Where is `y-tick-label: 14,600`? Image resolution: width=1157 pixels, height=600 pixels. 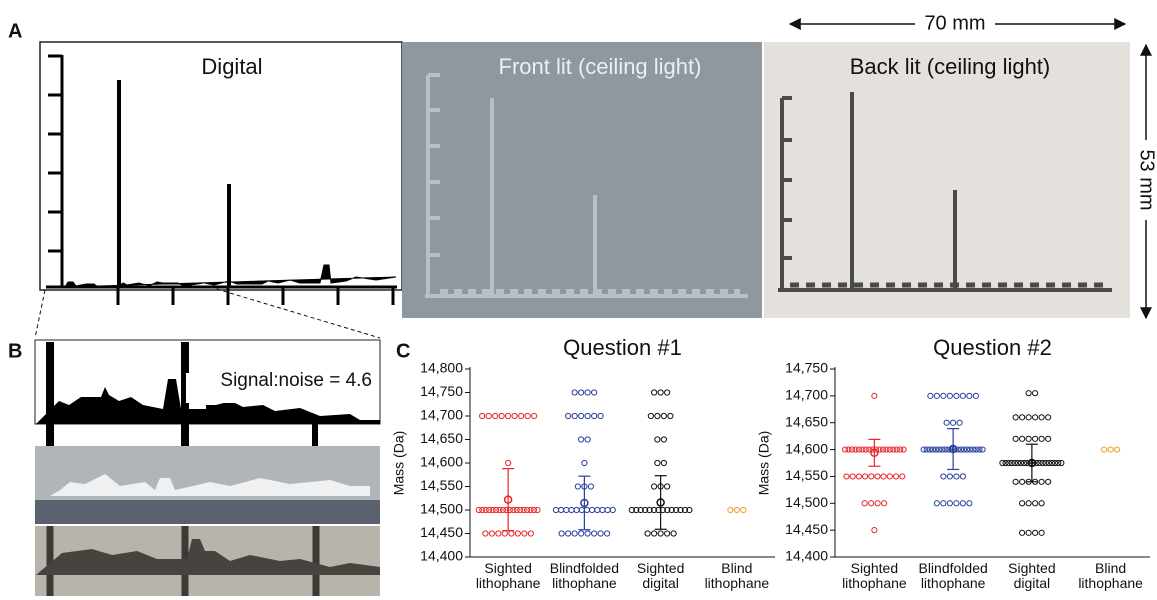
y-tick-label: 14,600 is located at coordinates (441, 462).